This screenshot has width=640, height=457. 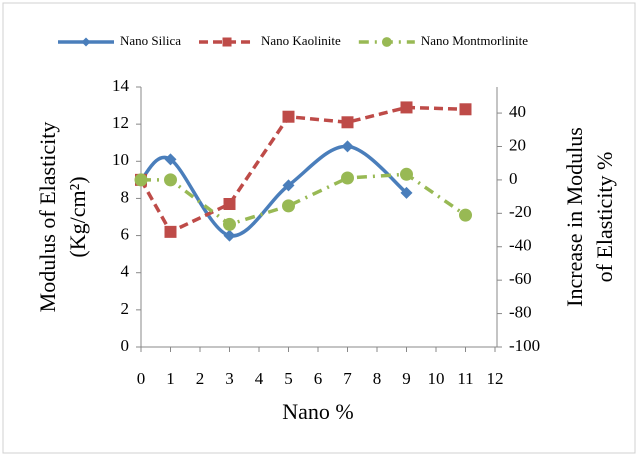 What do you see at coordinates (513, 178) in the screenshot?
I see `y2-tick-label: 0` at bounding box center [513, 178].